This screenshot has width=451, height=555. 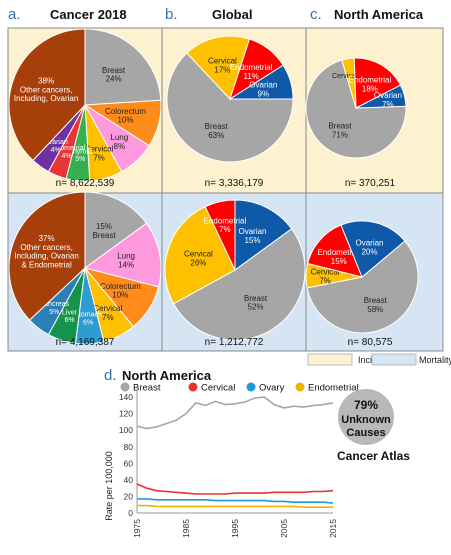 What do you see at coordinates (67, 152) in the screenshot?
I see `slice-label-endometrial: Endometrial 4%` at bounding box center [67, 152].